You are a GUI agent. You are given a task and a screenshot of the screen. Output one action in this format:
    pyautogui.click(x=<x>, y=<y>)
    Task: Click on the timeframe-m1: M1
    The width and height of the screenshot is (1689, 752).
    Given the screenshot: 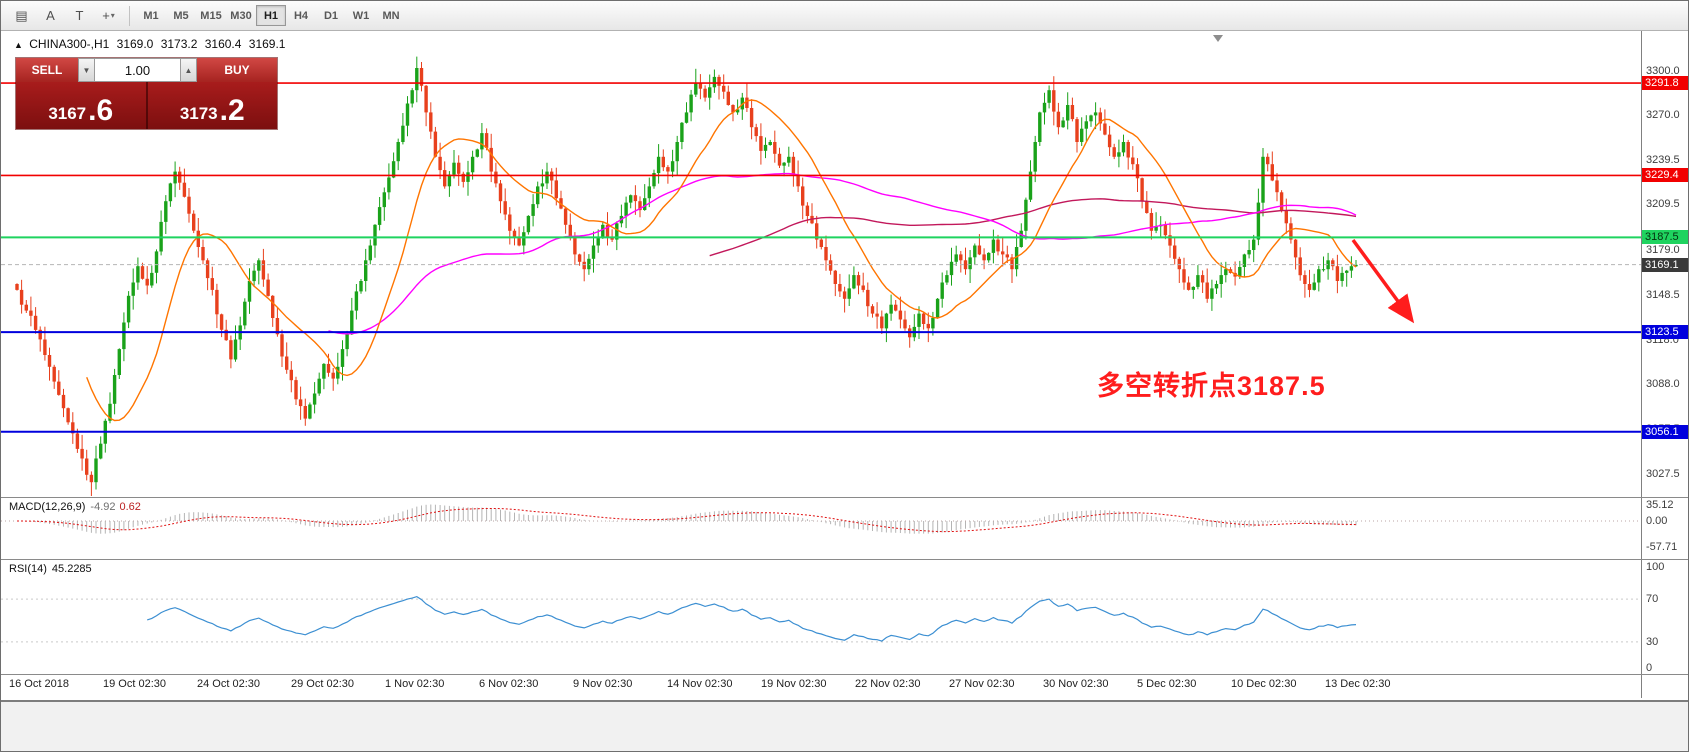 What is the action you would take?
    pyautogui.click(x=151, y=15)
    